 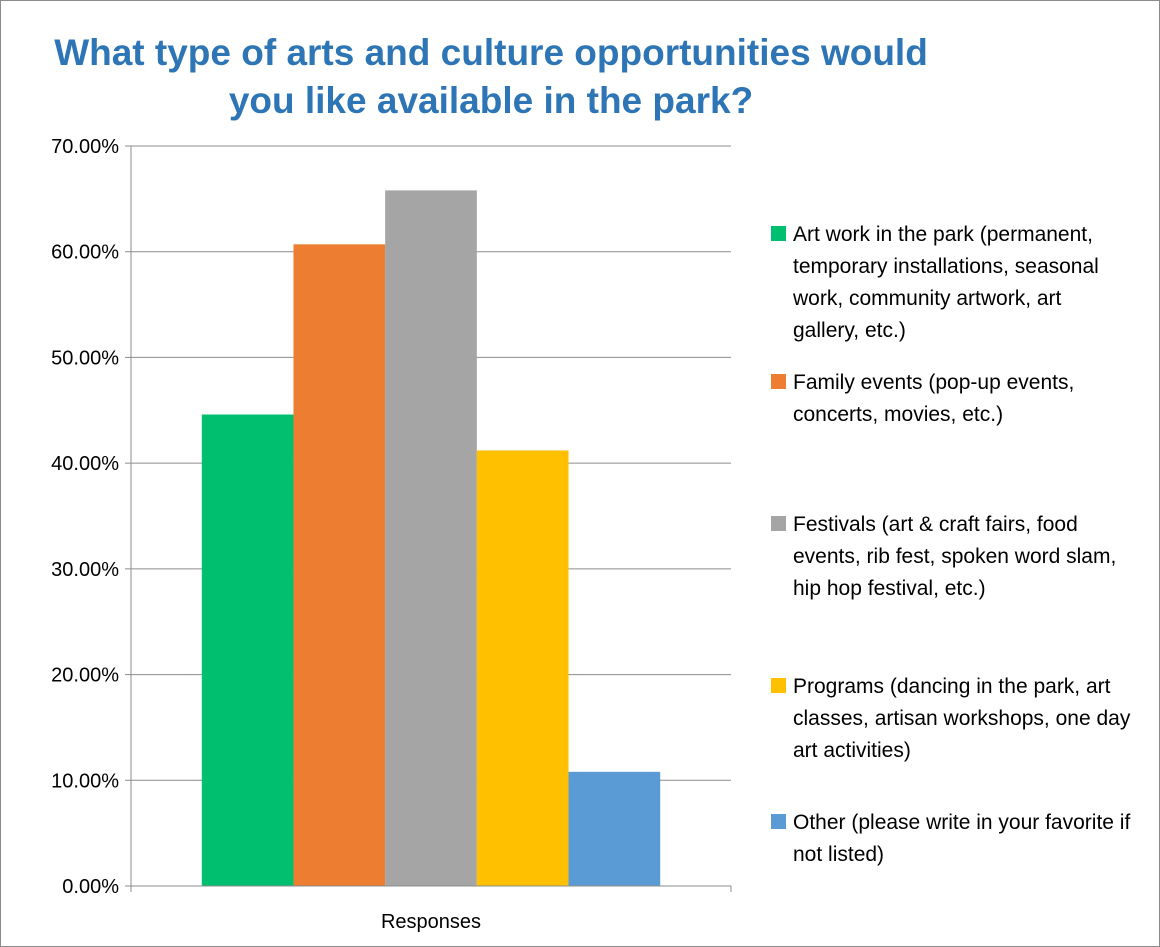 I want to click on legend-swatch-programs, so click(x=778, y=685).